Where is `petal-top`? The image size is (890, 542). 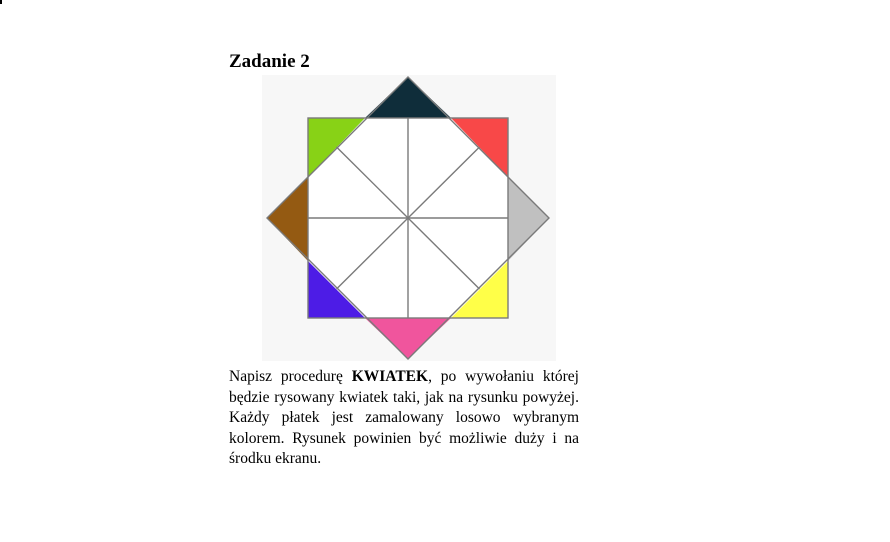
petal-top is located at coordinates (408, 97).